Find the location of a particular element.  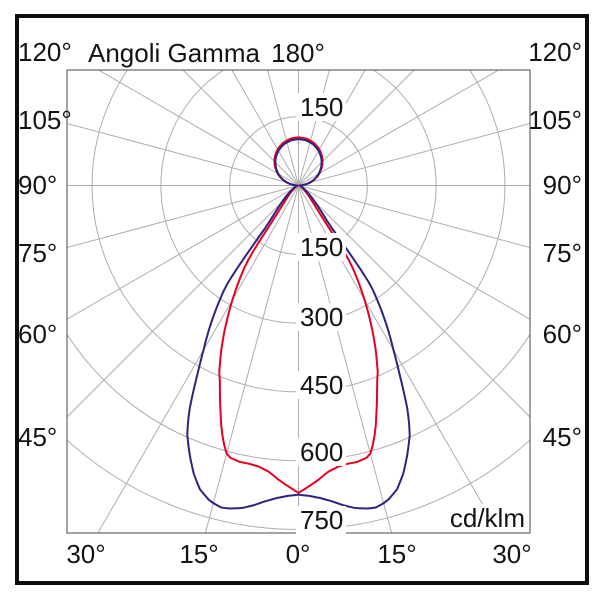

radial-tick-450: 450 is located at coordinates (321, 385).